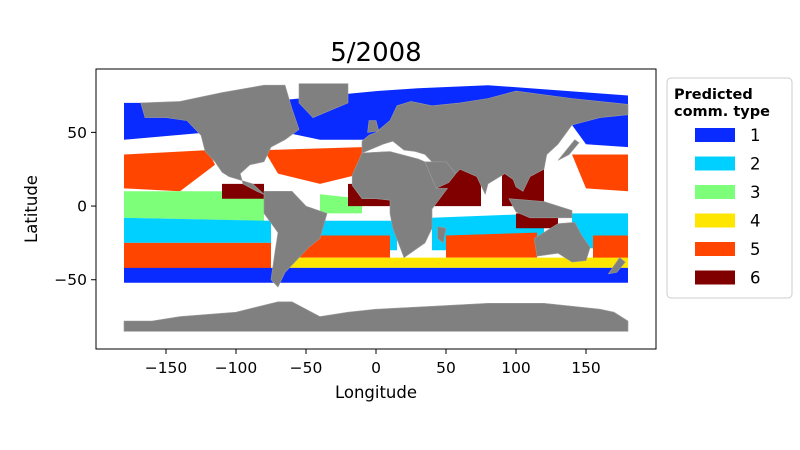  What do you see at coordinates (376, 392) in the screenshot?
I see `x-axis-label: Longitude` at bounding box center [376, 392].